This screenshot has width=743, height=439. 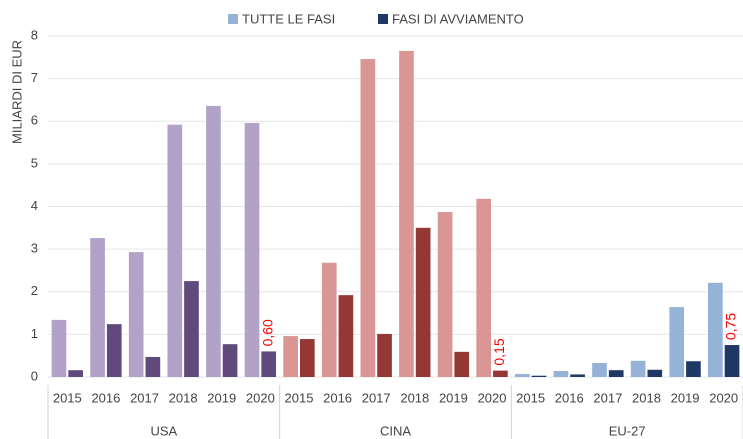 I want to click on value-label: 0,60, so click(x=267, y=332).